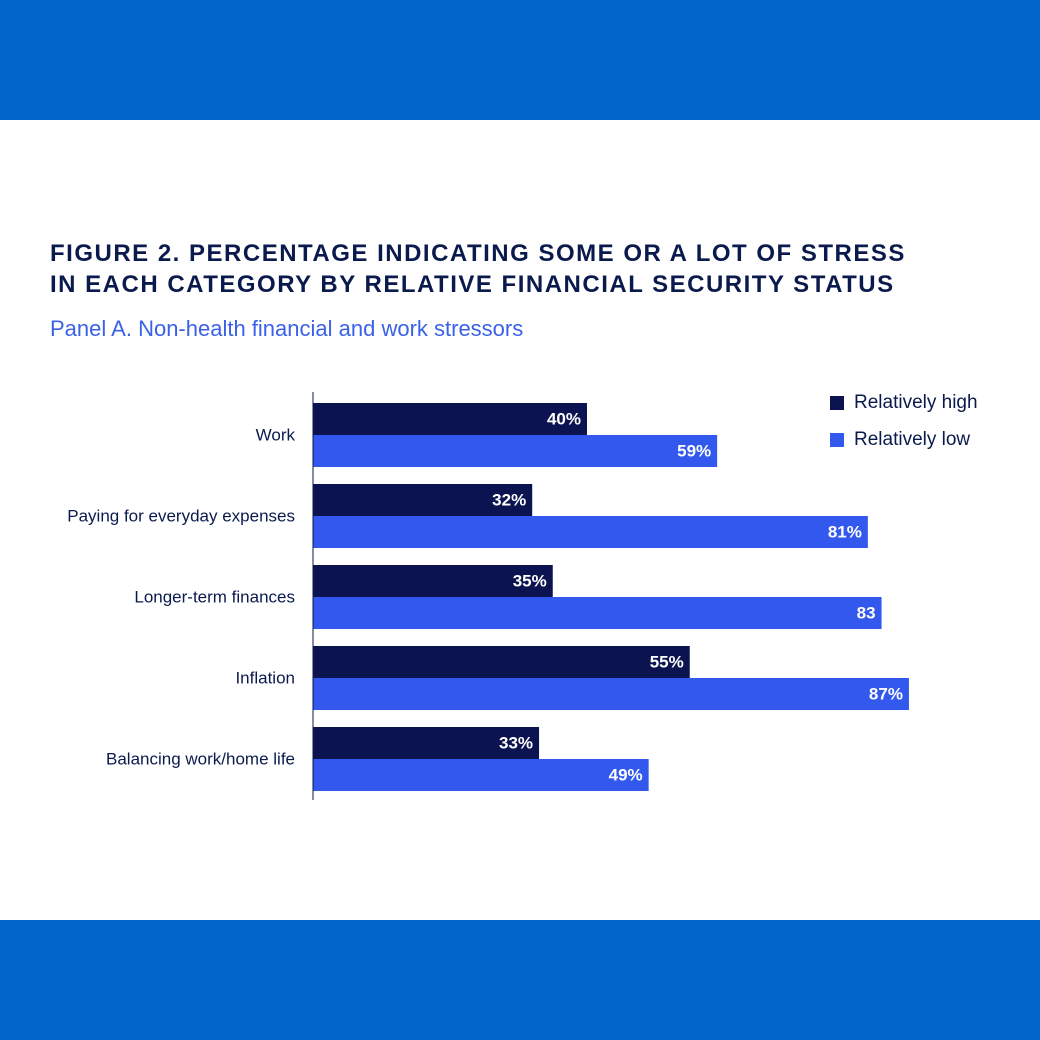  What do you see at coordinates (866, 612) in the screenshot?
I see `data-label-relatively-low-longer-term-finances: 83` at bounding box center [866, 612].